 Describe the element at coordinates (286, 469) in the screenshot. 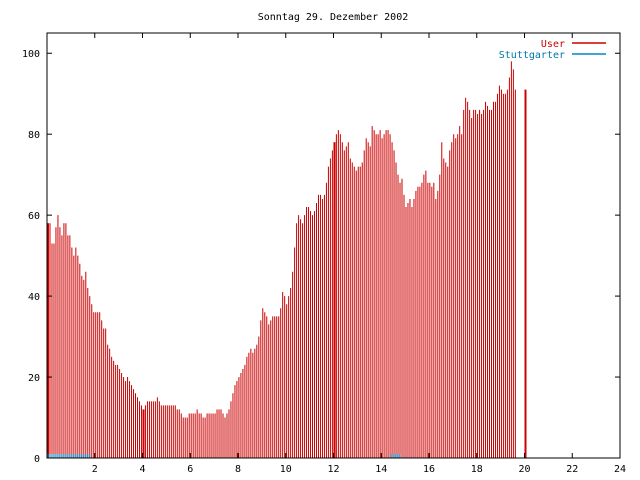

I see `x-tick-label: 10` at that location.